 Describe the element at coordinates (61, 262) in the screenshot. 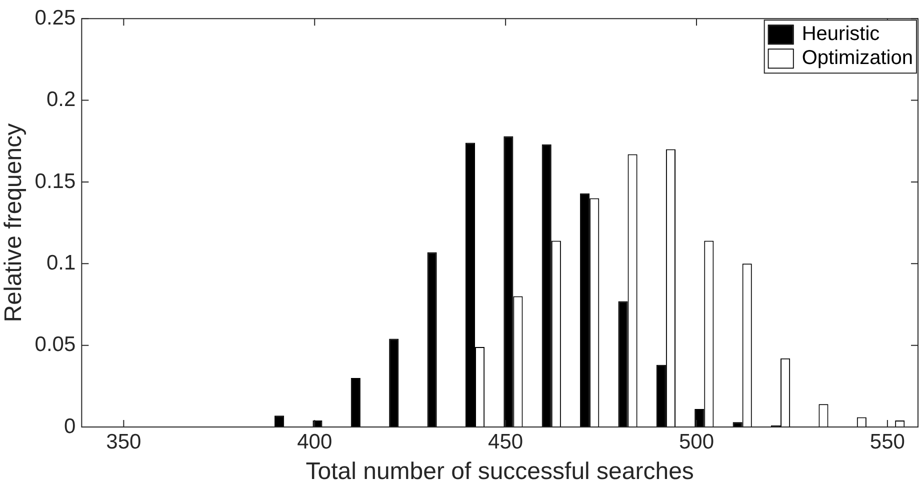

I see `y-tick-label: 0.1` at that location.